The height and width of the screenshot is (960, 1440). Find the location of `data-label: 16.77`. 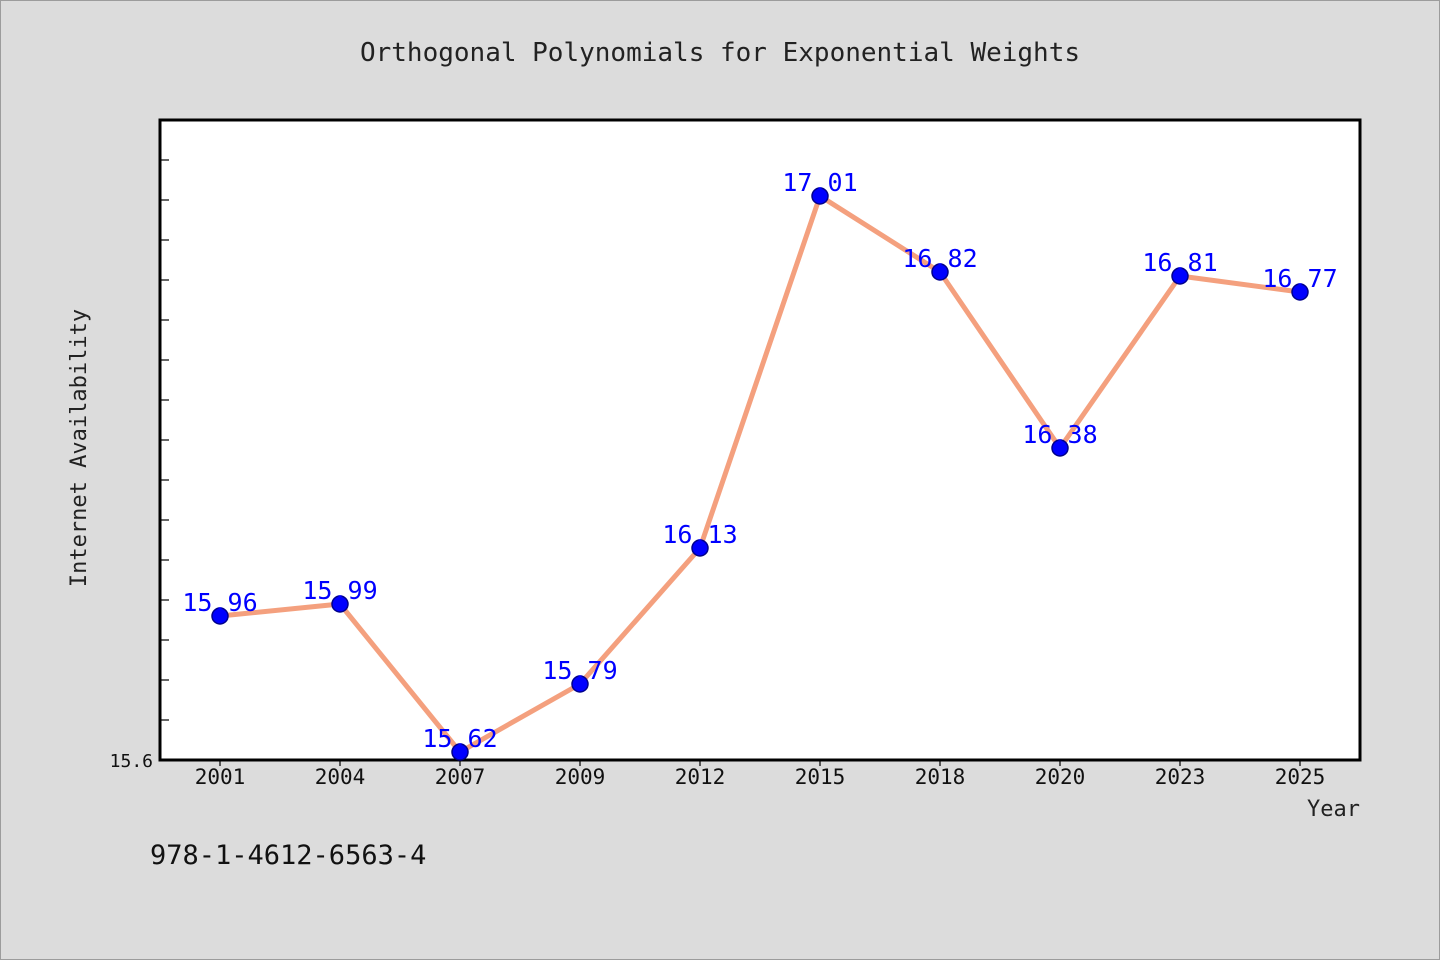

data-label: 16.77 is located at coordinates (1299, 278).